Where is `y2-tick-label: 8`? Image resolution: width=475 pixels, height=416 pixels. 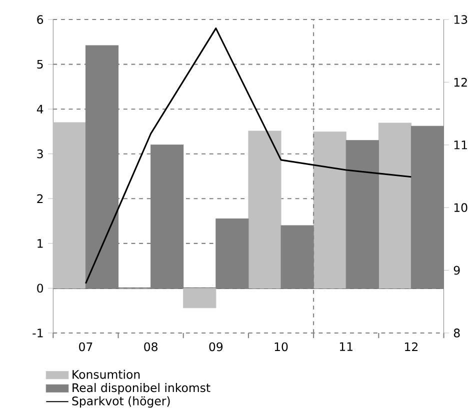
y2-tick-label: 8 is located at coordinates (457, 333).